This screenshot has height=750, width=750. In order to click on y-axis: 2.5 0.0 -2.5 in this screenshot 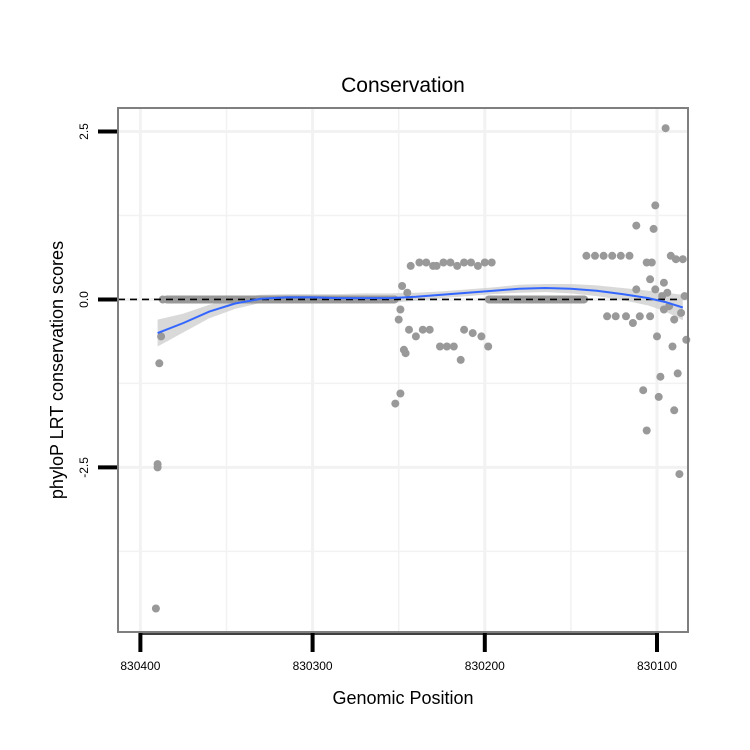, I will do `click(97, 300)`.